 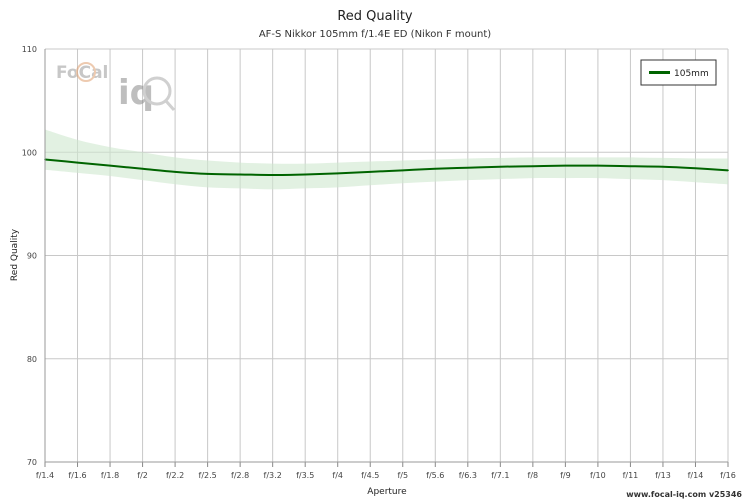 I want to click on x-tick-label: f/6.3, so click(x=468, y=475).